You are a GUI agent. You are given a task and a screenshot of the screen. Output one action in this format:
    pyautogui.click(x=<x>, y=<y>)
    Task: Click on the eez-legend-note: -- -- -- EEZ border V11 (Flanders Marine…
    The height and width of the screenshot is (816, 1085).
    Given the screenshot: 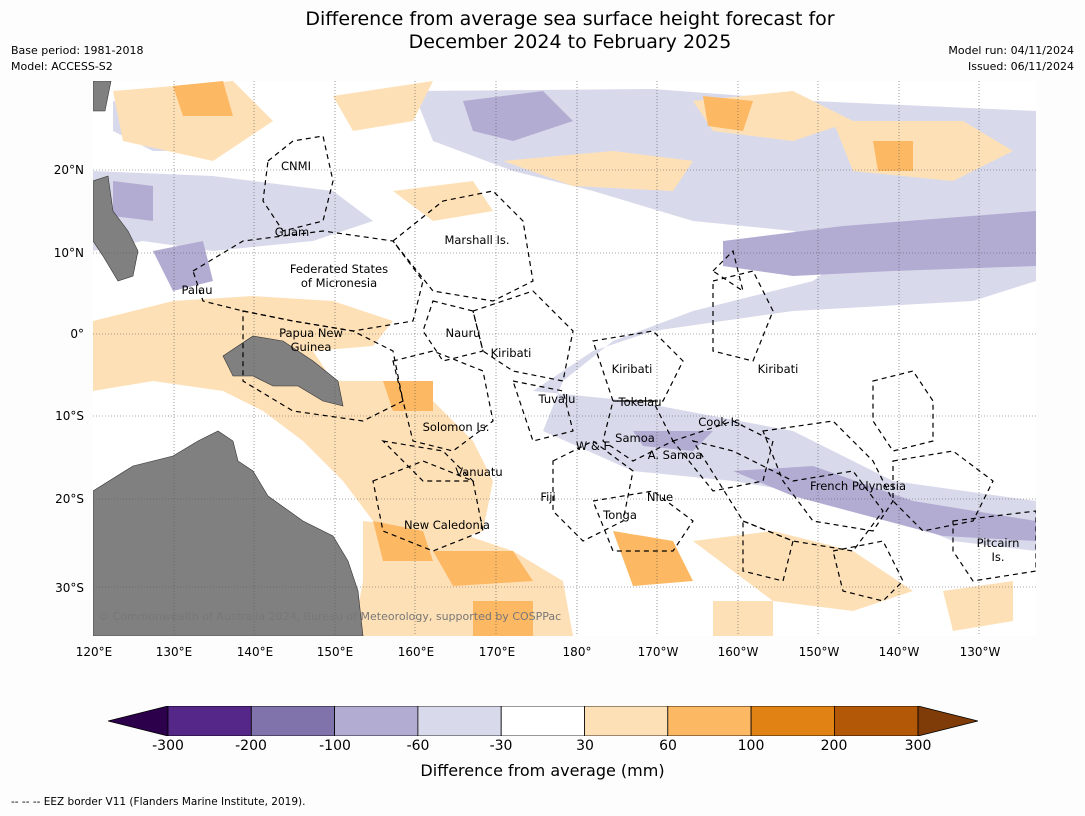 What is the action you would take?
    pyautogui.click(x=158, y=802)
    